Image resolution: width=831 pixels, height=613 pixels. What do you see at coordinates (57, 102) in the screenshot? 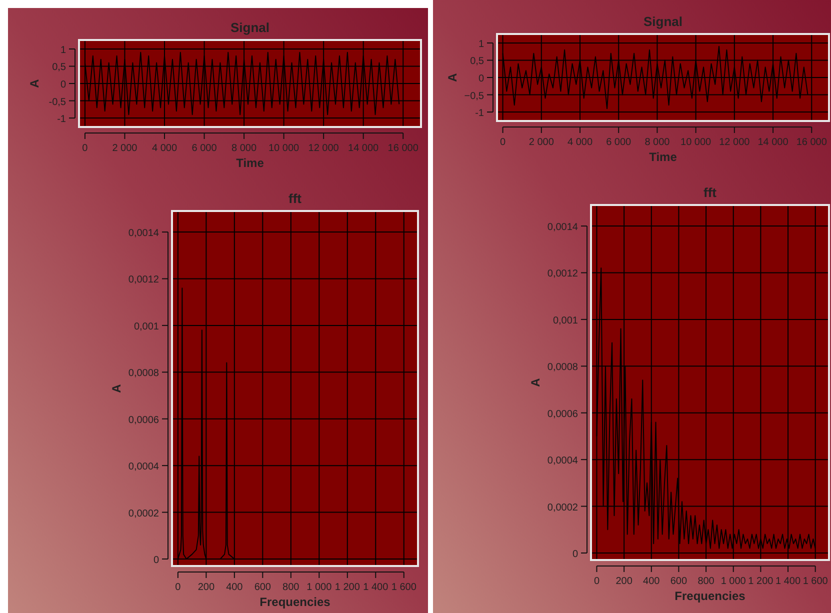
I see `y-tick-label: -0,5` at bounding box center [57, 102].